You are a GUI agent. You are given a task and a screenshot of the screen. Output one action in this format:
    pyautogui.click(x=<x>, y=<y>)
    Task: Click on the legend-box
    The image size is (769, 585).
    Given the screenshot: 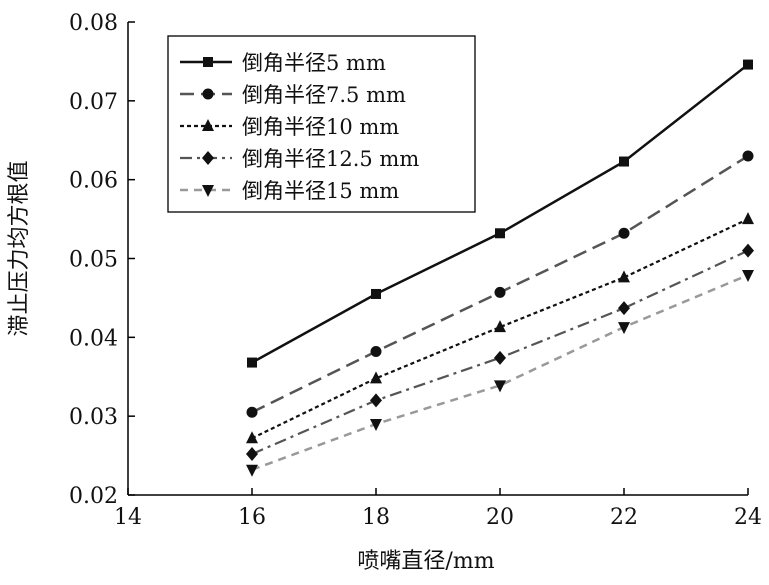 What is the action you would take?
    pyautogui.click(x=321, y=124)
    